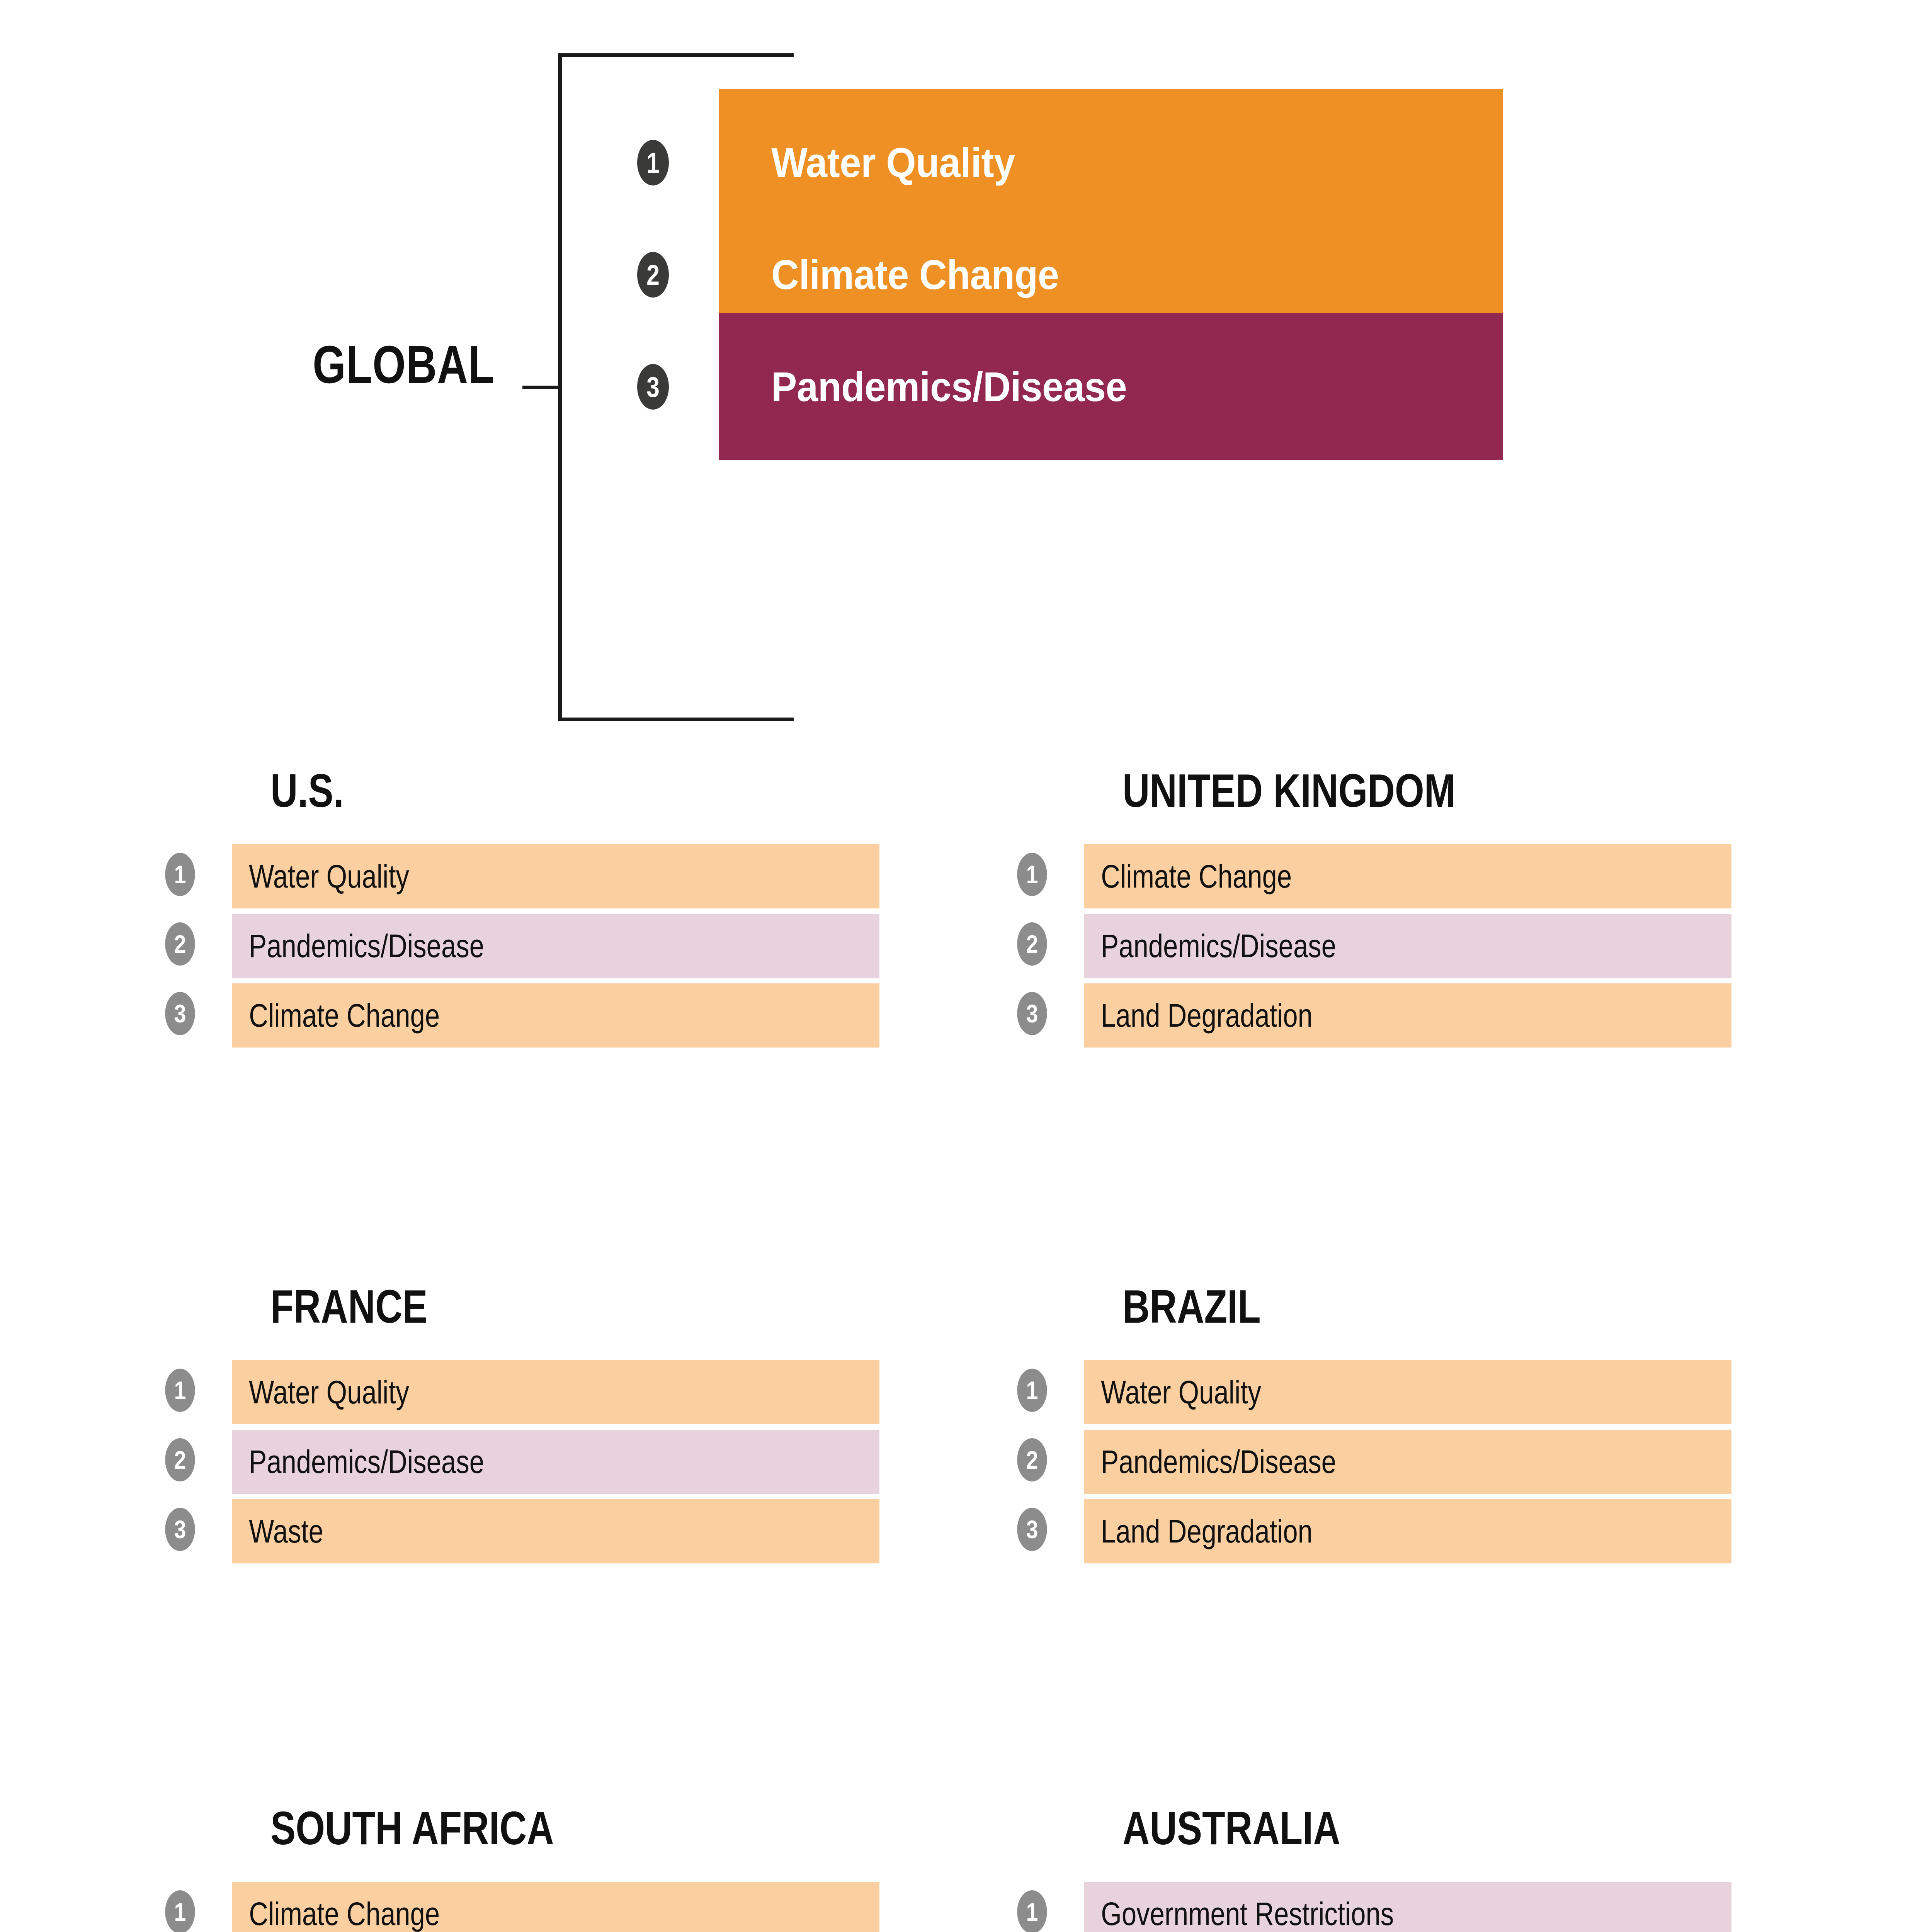 The image size is (1932, 1932). I want to click on country-rank-row: 3 Climate Change, so click(521, 1015).